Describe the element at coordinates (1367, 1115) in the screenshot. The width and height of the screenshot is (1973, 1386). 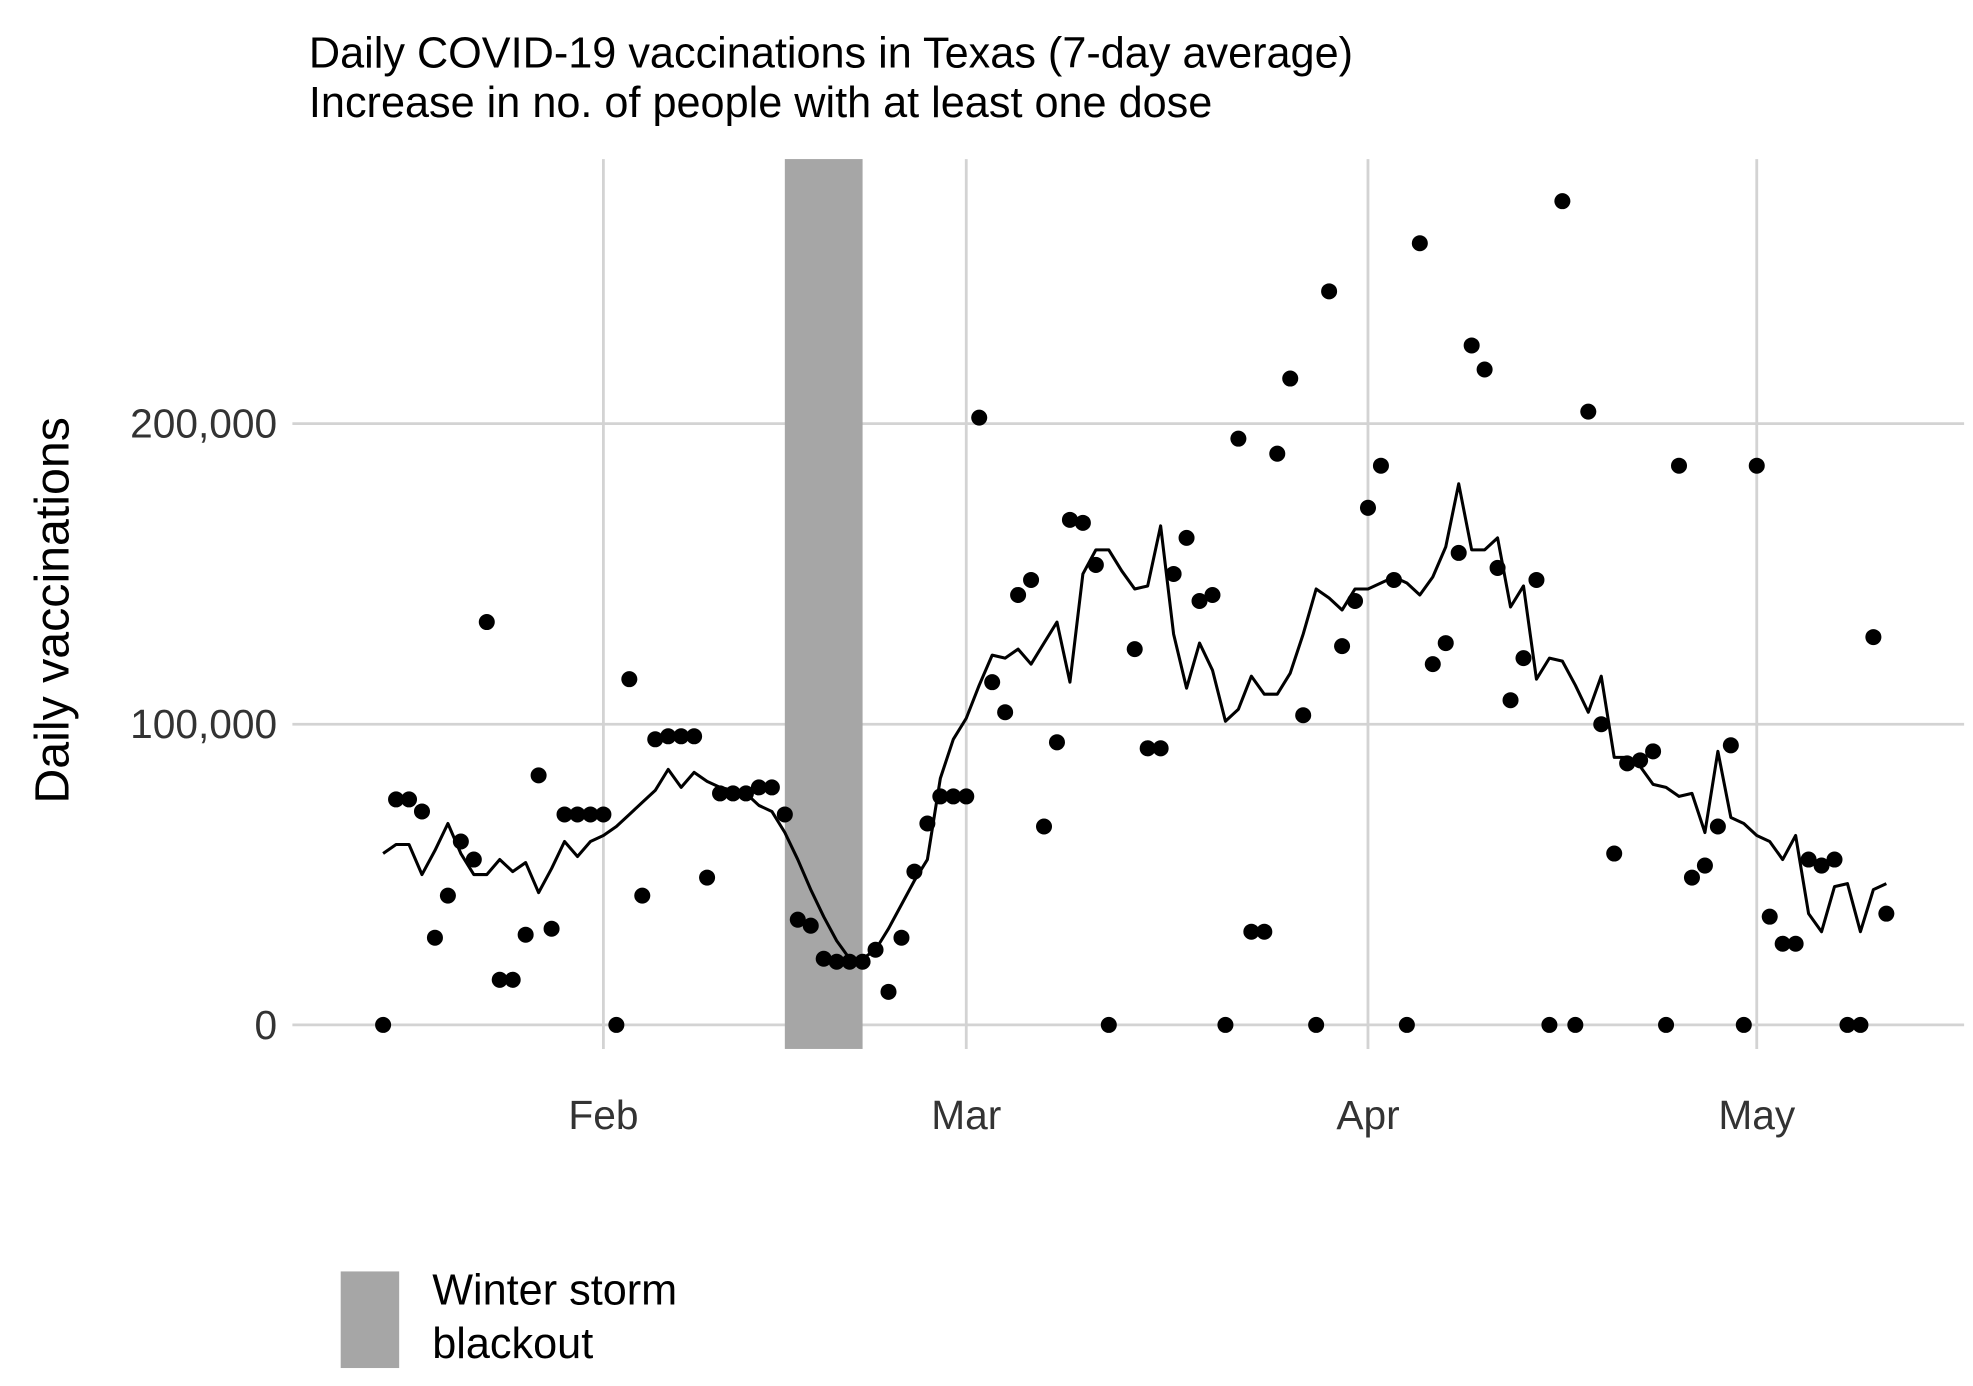
I see `x-tick-label: Apr` at that location.